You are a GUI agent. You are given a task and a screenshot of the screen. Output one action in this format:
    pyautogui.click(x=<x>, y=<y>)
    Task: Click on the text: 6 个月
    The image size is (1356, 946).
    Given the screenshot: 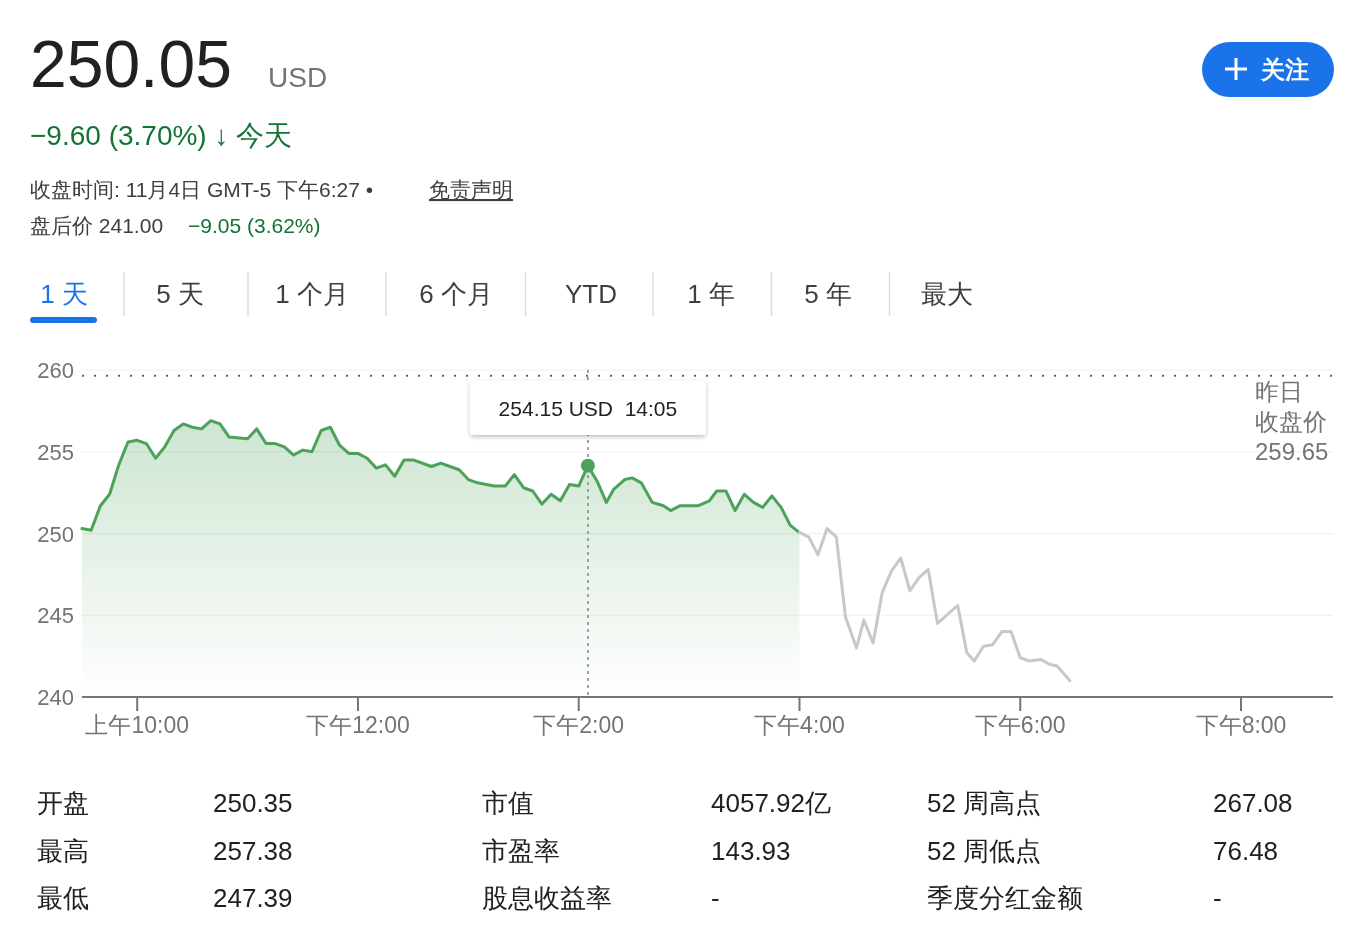 What is the action you would take?
    pyautogui.click(x=456, y=294)
    